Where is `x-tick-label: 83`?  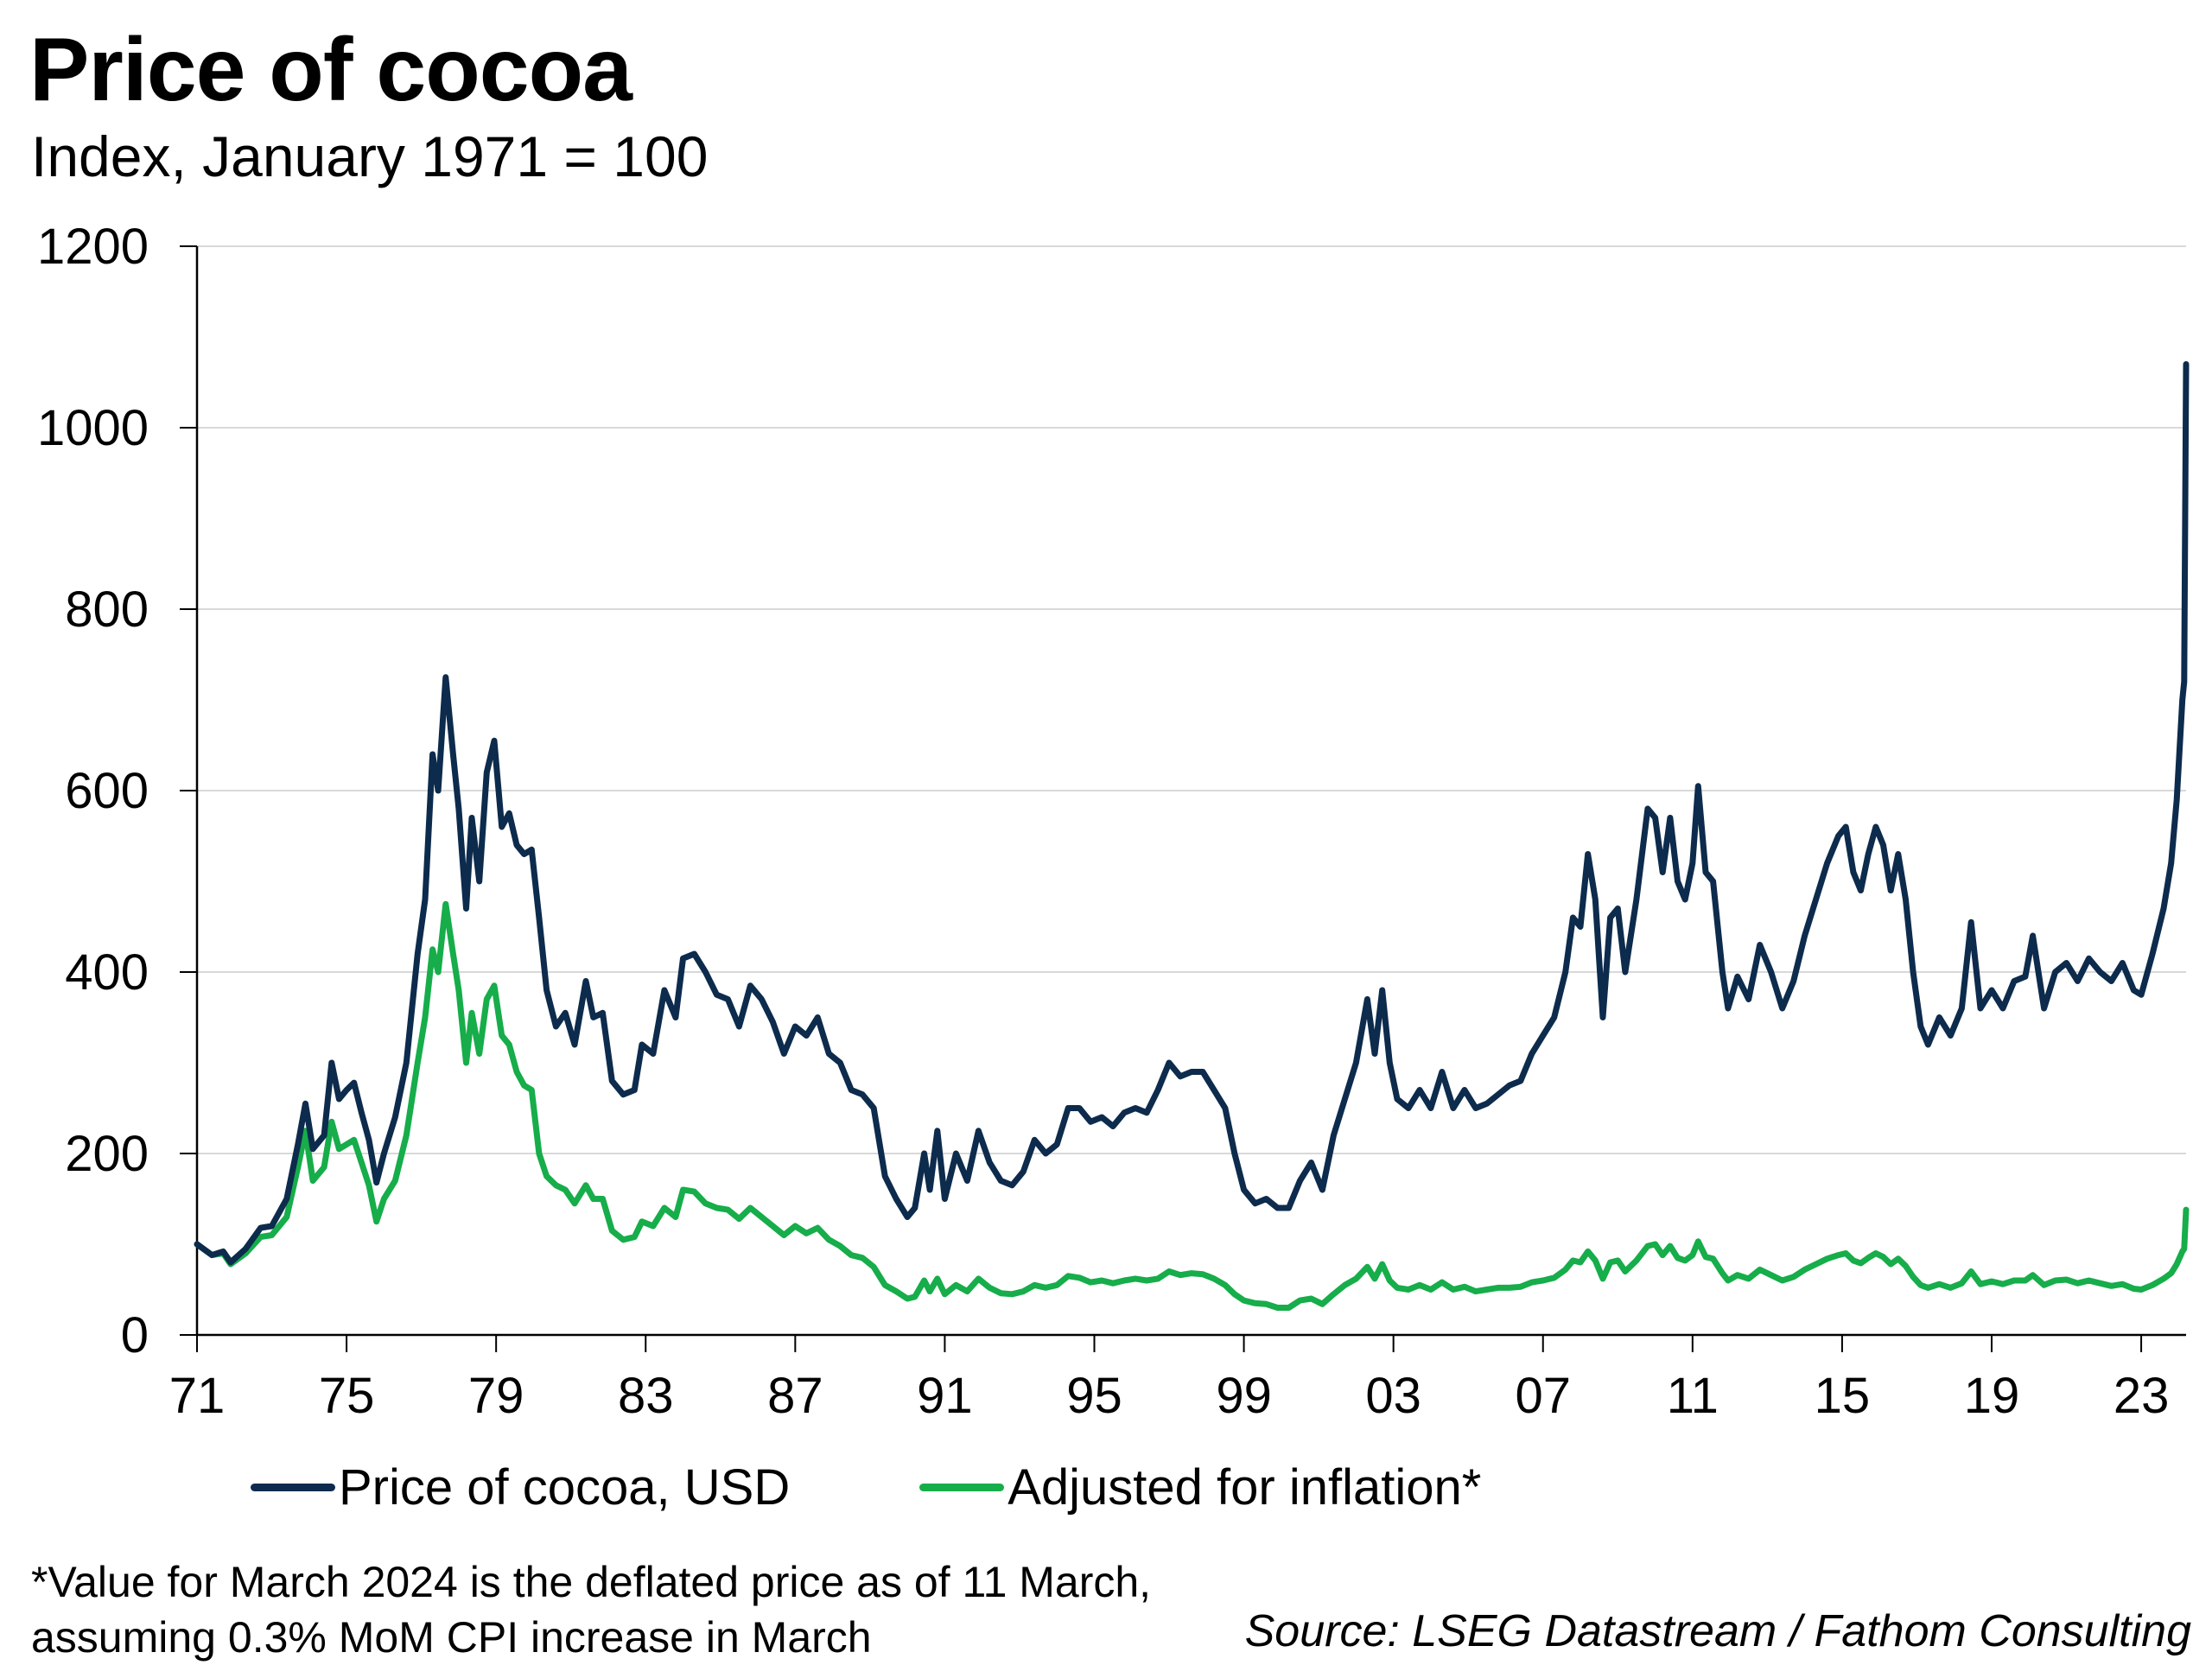 x-tick-label: 83 is located at coordinates (646, 1396).